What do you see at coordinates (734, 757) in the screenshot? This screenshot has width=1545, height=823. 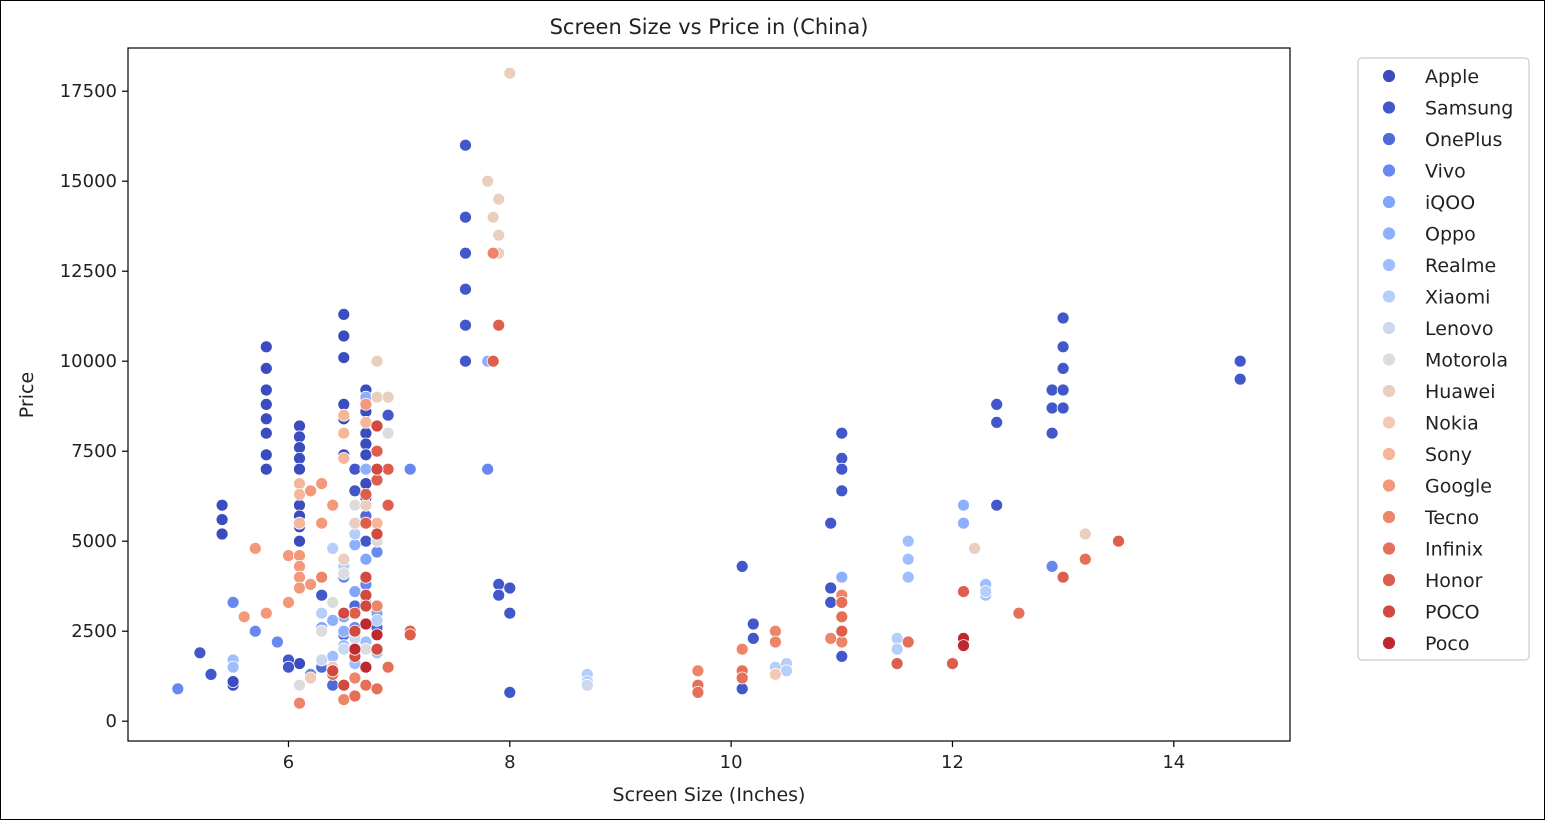 I see `x-axis: 6 8 10 12 14` at bounding box center [734, 757].